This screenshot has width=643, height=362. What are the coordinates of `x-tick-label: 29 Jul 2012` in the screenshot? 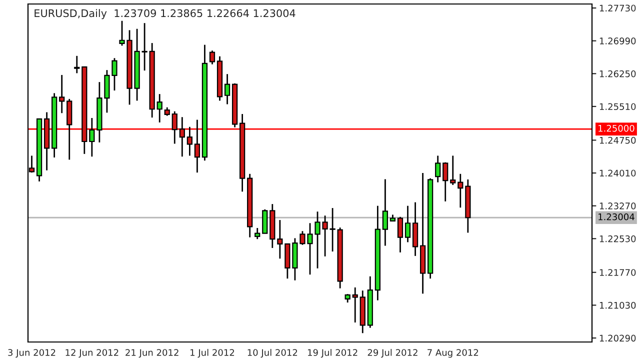 It's located at (393, 353).